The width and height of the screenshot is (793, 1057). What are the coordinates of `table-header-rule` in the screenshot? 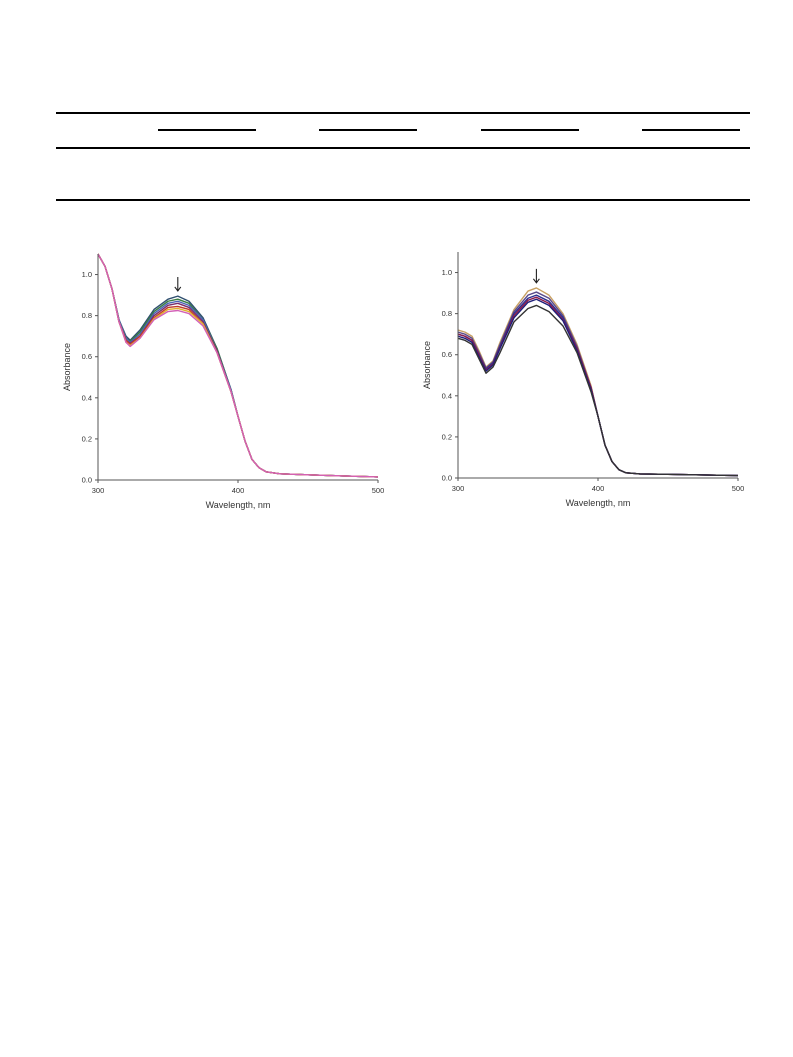 It's located at (403, 148).